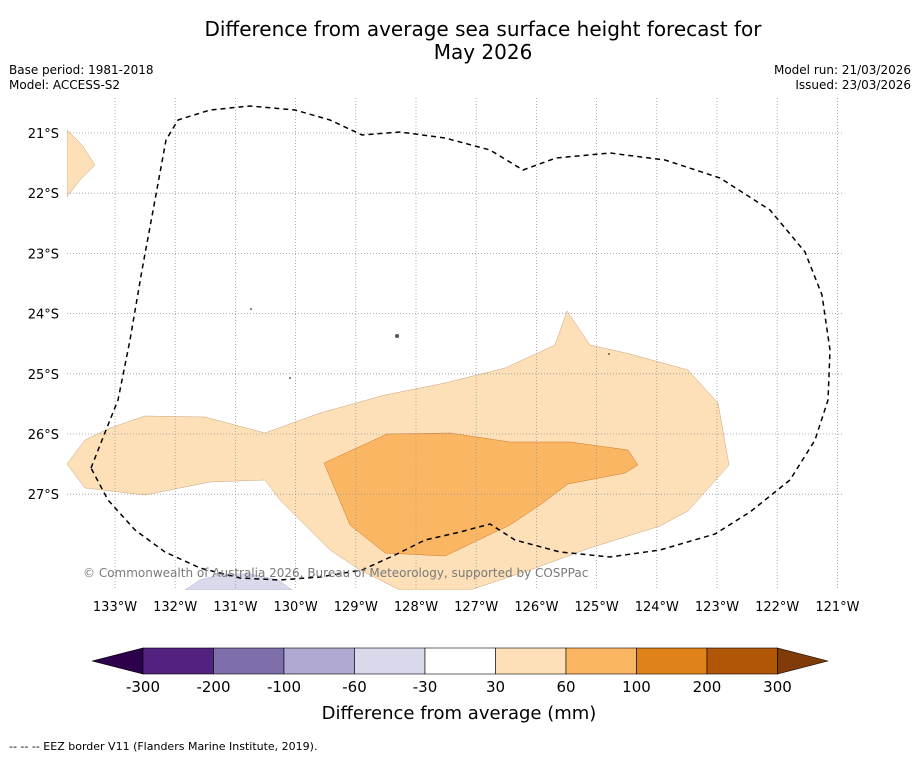  What do you see at coordinates (707, 687) in the screenshot?
I see `colorbar-tick-label: 200` at bounding box center [707, 687].